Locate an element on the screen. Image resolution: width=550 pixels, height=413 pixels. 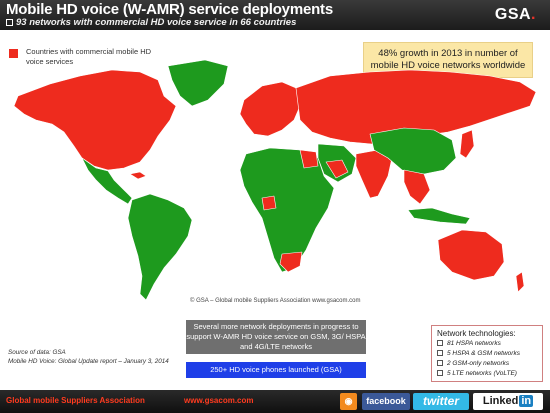
region-south-america is located at coordinates (160, 247).